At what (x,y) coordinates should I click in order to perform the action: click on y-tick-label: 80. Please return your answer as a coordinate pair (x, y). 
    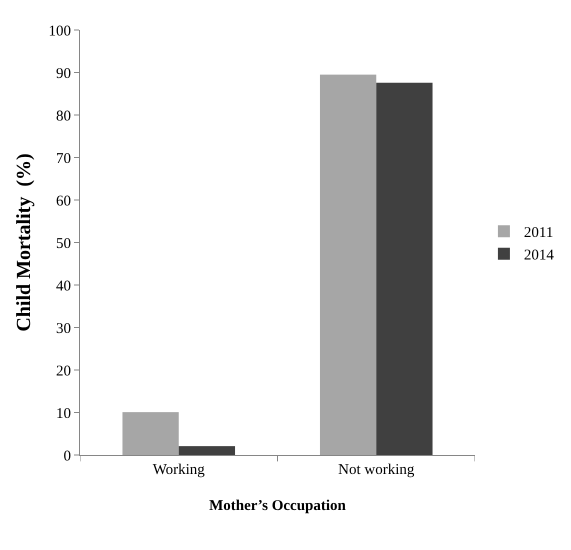
    Looking at the image, I should click on (63, 116).